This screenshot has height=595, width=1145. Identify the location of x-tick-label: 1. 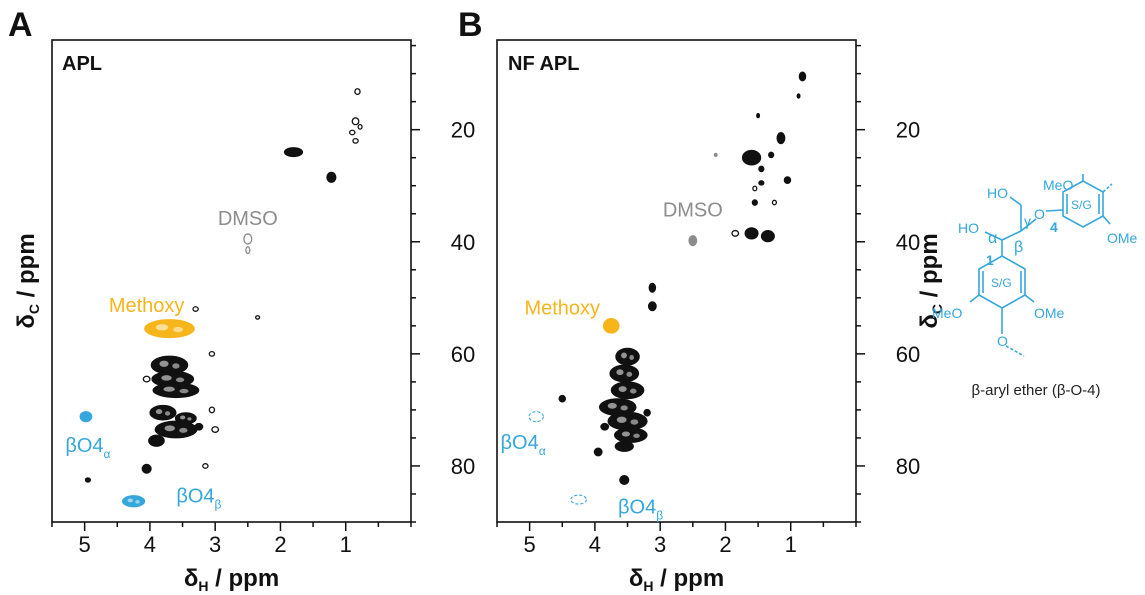
(791, 544).